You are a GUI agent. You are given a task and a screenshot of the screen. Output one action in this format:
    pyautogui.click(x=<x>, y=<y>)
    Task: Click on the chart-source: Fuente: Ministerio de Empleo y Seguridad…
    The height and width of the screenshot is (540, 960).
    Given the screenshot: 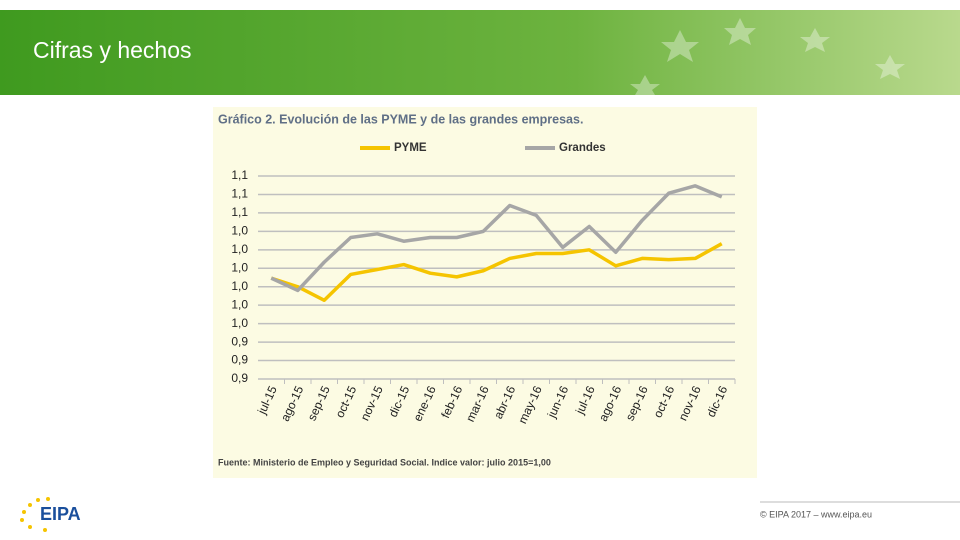 What is the action you would take?
    pyautogui.click(x=384, y=462)
    